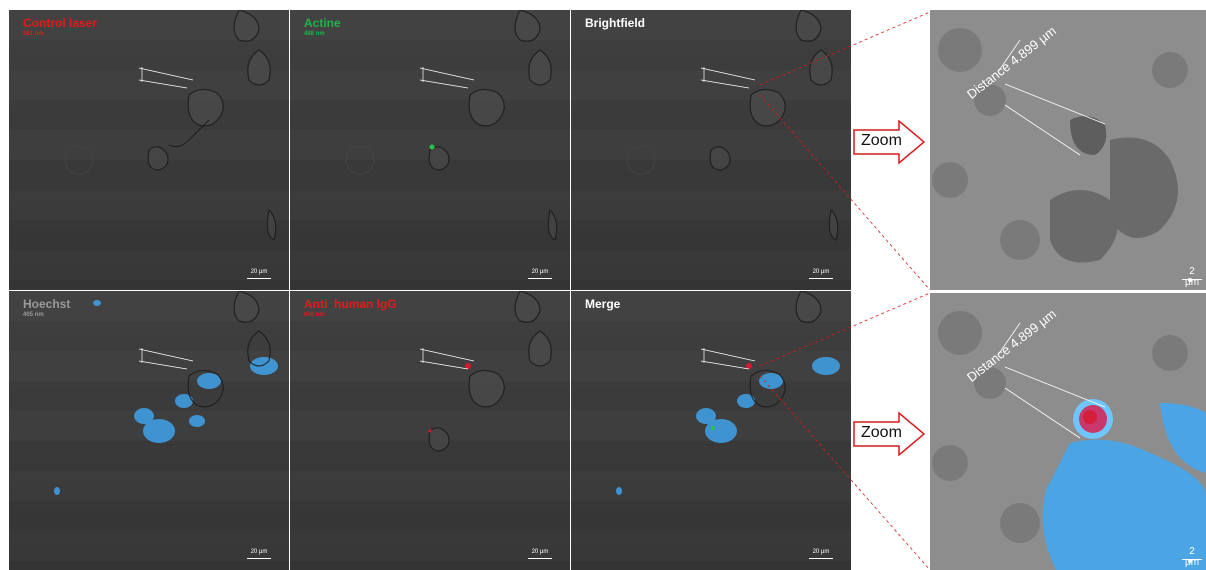 This screenshot has width=1206, height=570. I want to click on channel-wavelength: 640 nm, so click(314, 315).